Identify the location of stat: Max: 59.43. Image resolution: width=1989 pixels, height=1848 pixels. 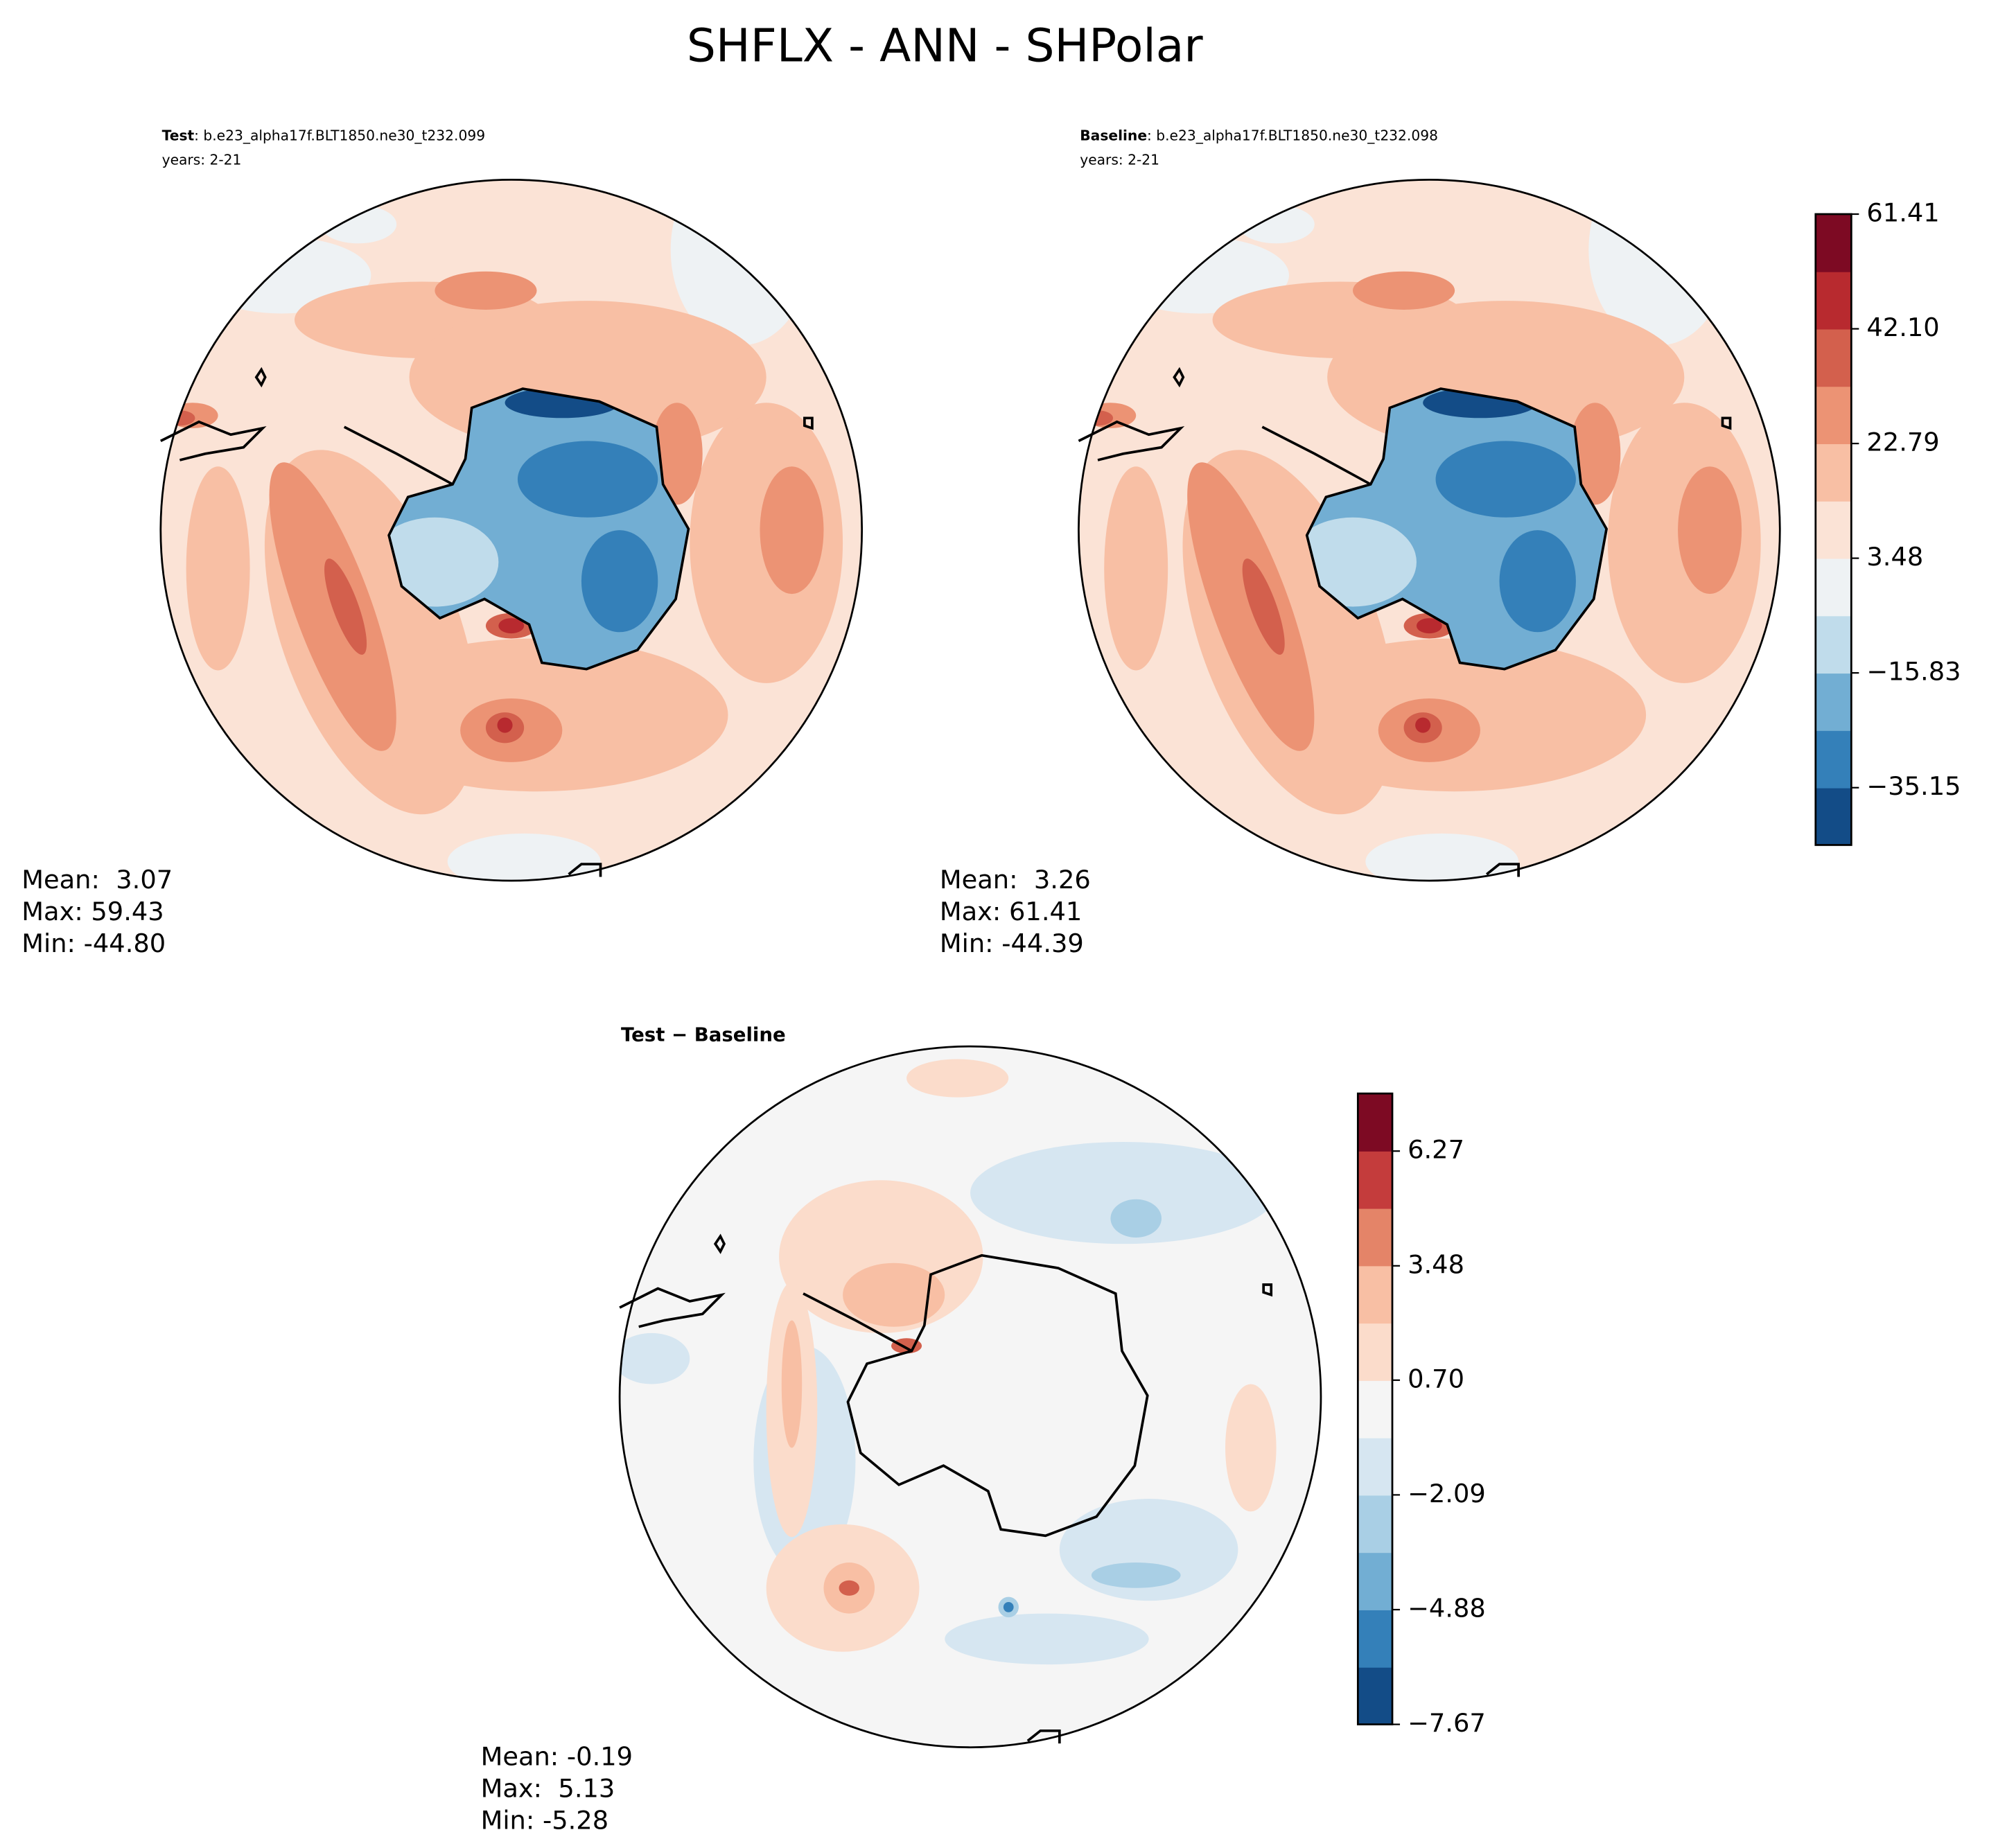
(92, 911).